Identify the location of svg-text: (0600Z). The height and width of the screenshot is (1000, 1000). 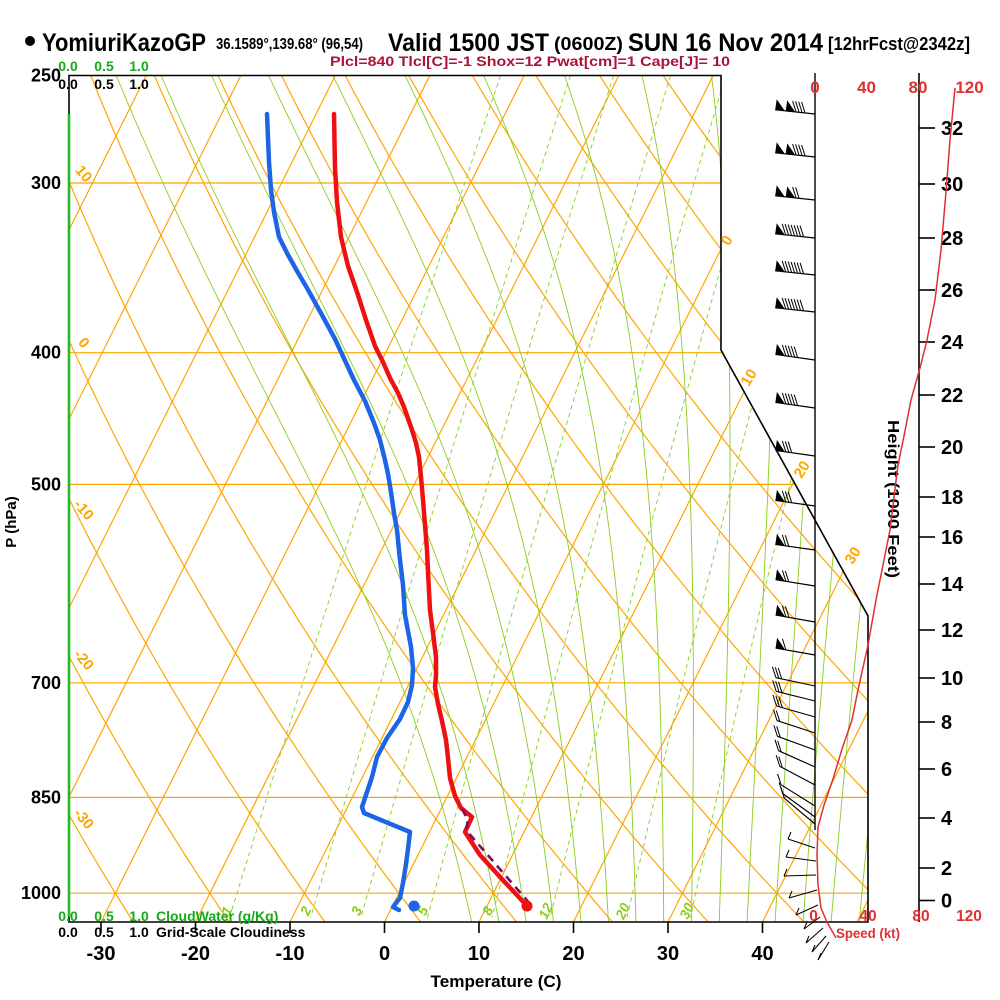
(588, 44).